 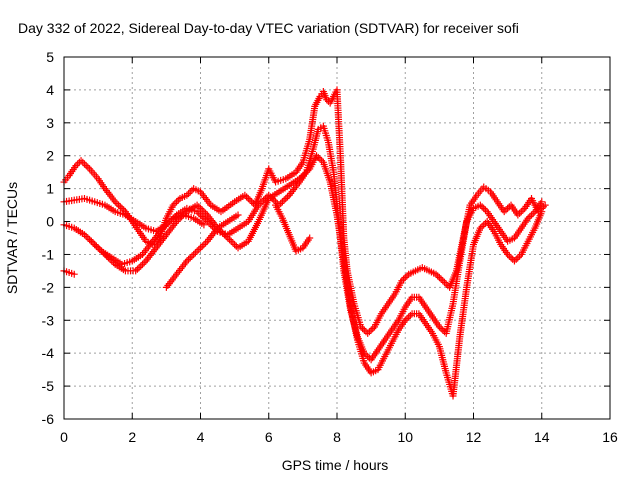 What do you see at coordinates (50, 189) in the screenshot?
I see `y-tick-label: 1` at bounding box center [50, 189].